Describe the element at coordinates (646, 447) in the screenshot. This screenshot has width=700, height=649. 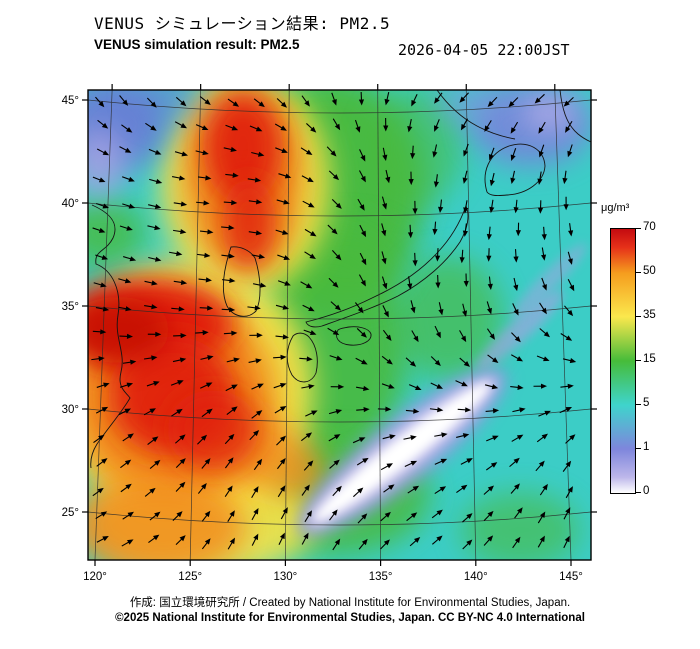
I see `colorbar-tick-label: 1` at that location.